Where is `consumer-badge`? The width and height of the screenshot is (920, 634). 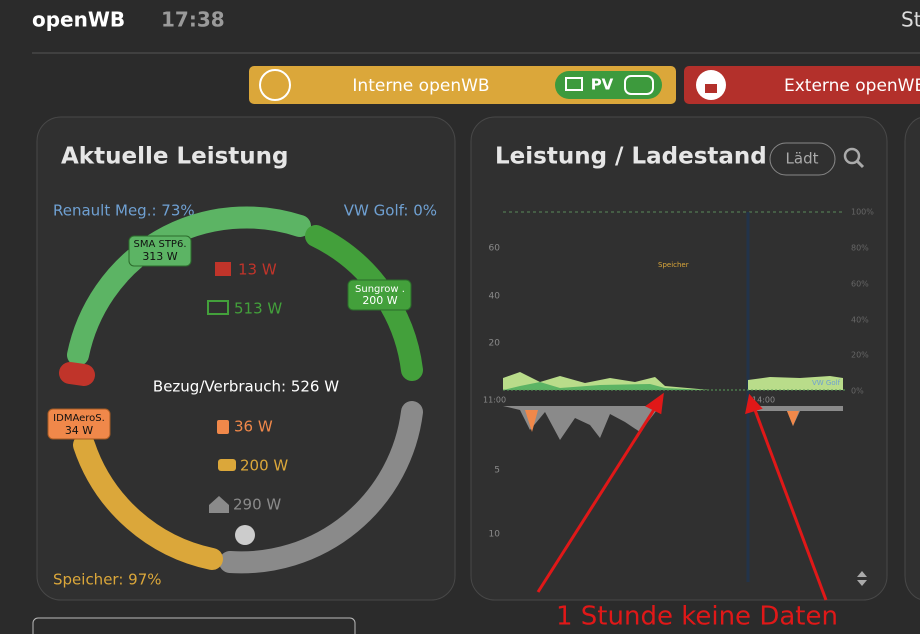 consumer-badge is located at coordinates (79, 424).